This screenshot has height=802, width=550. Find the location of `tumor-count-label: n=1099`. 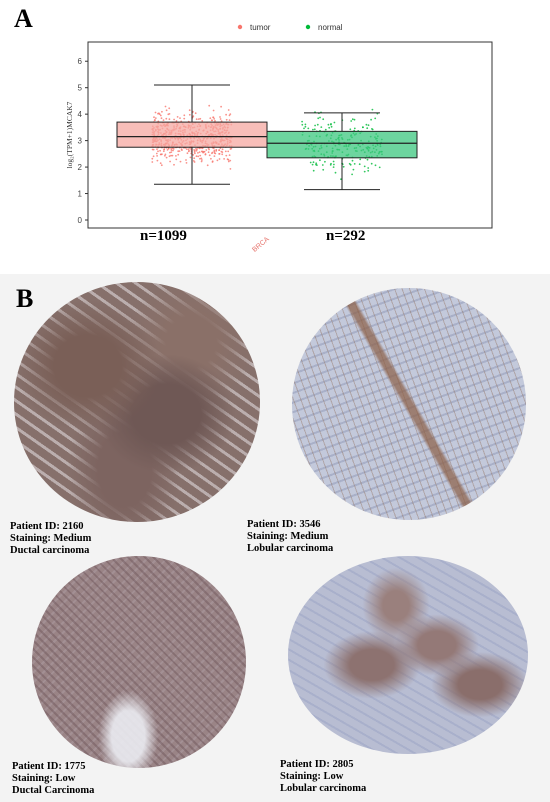

tumor-count-label: n=1099 is located at coordinates (163, 236).